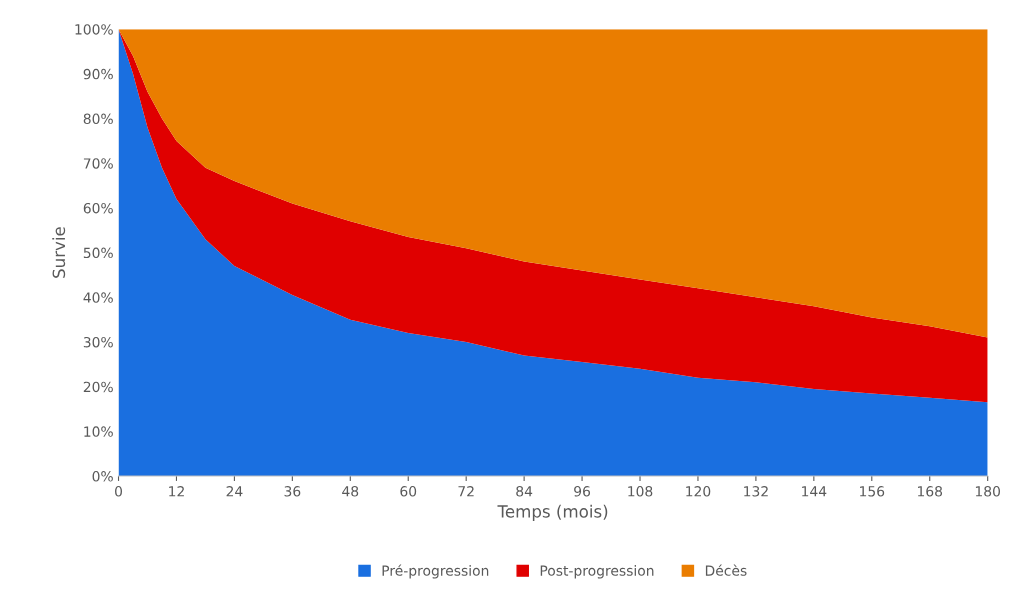 This screenshot has width=1013, height=608. I want to click on x-tick-label: 144, so click(814, 491).